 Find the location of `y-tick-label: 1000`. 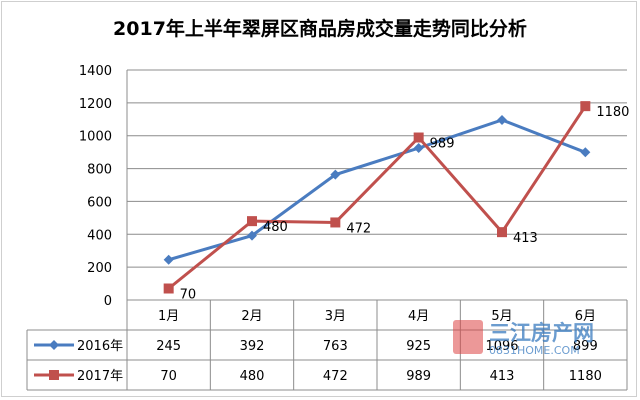

y-tick-label: 1000 is located at coordinates (95, 137).